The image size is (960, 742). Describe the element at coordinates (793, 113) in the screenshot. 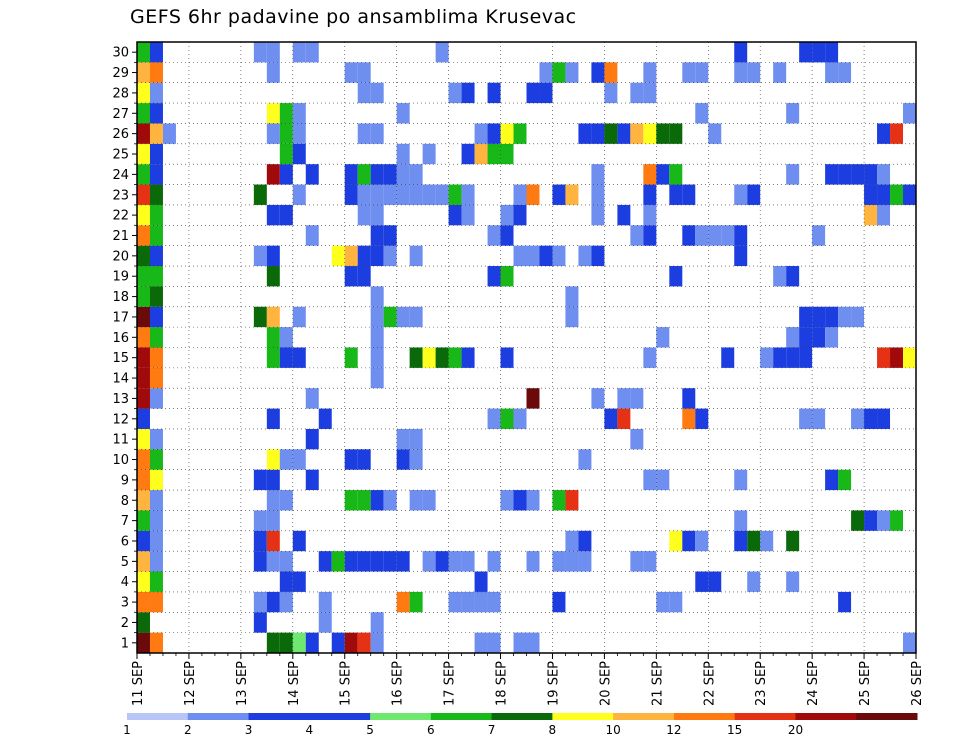

I see `precip-cell-m27-c50` at that location.